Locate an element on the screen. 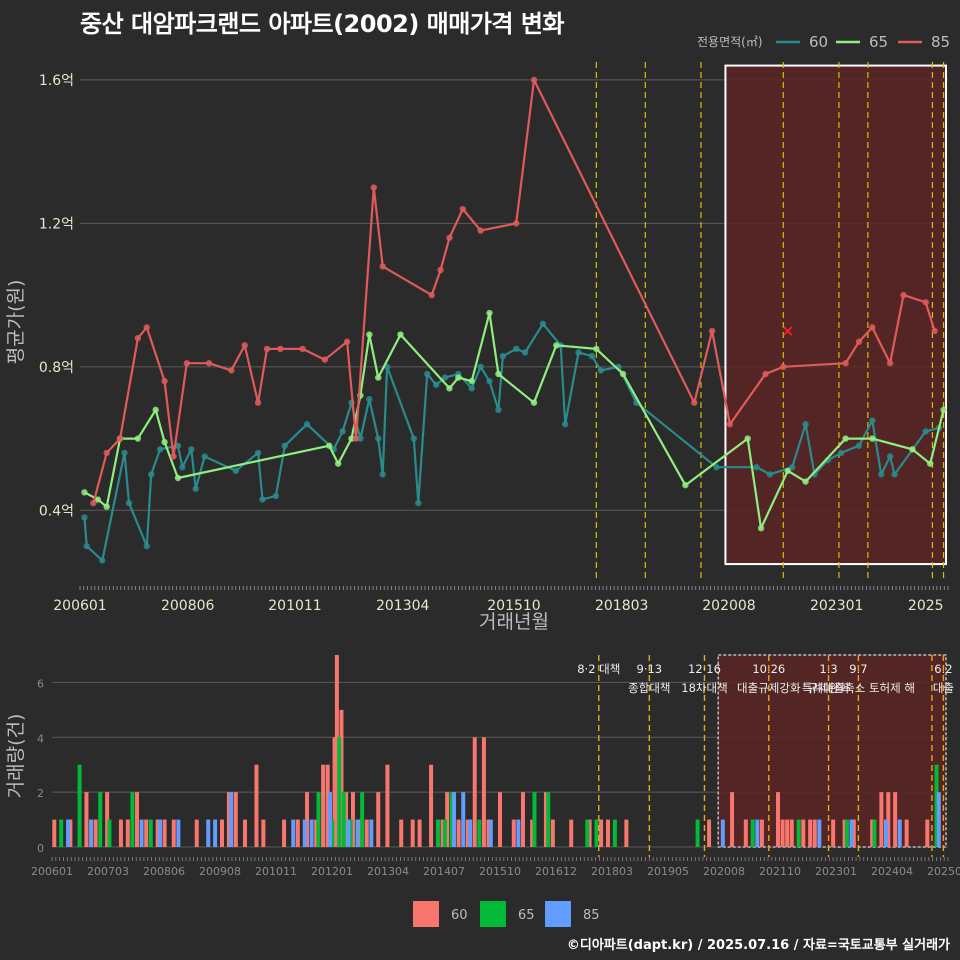 Image resolution: width=960 pixels, height=960 pixels. y-axis-title: 거래량(건) is located at coordinates (16, 756).